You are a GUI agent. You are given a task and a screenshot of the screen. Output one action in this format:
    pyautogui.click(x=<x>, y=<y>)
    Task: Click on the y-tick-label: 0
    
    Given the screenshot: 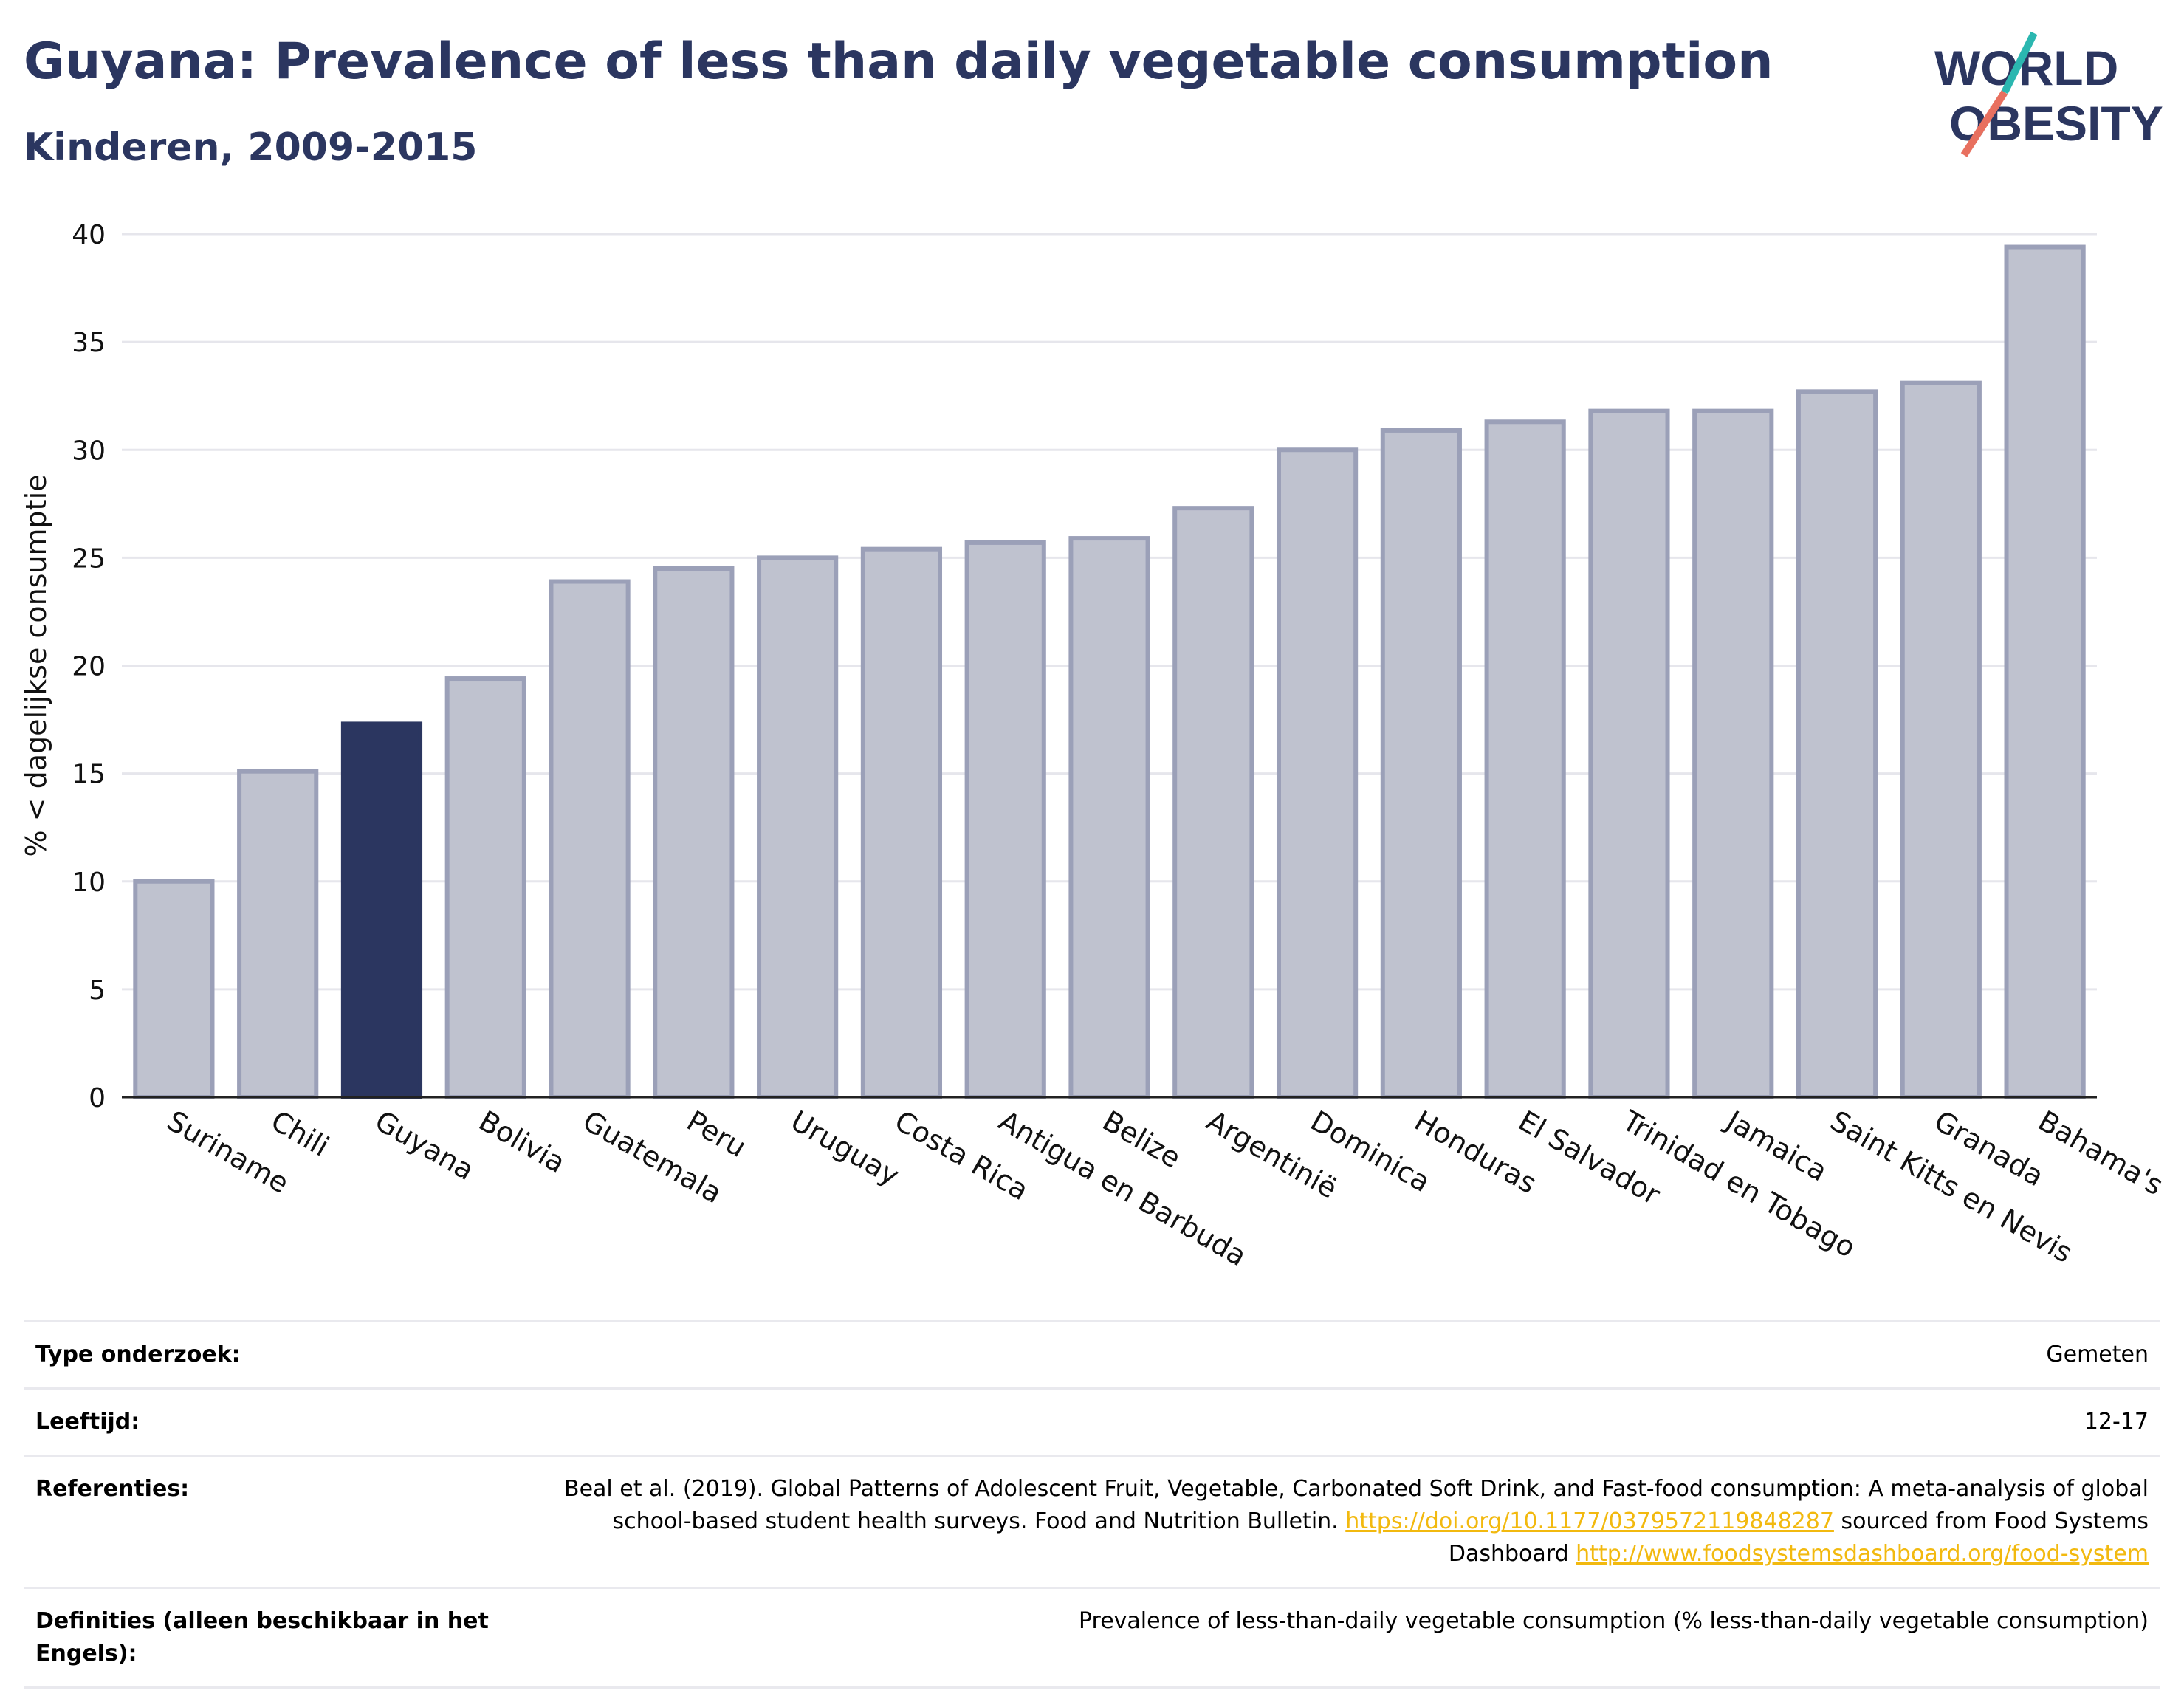 What is the action you would take?
    pyautogui.click(x=98, y=1098)
    